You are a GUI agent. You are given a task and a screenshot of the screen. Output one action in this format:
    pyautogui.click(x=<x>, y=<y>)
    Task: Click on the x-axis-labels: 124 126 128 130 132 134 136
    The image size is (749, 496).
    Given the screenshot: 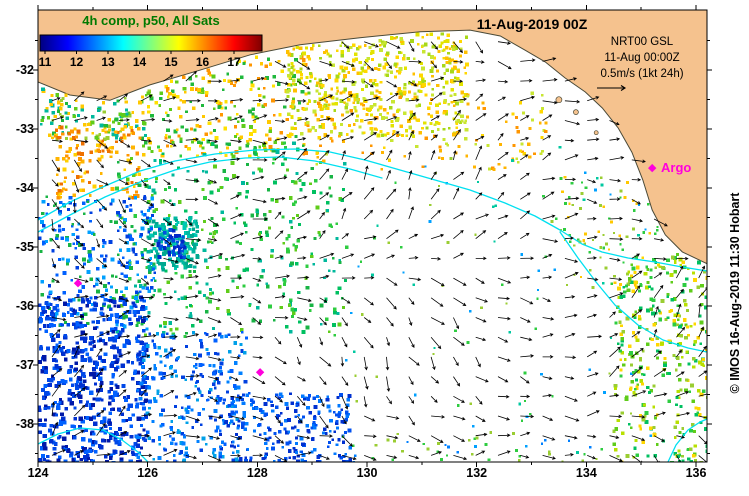 What is the action you would take?
    pyautogui.click(x=374, y=474)
    